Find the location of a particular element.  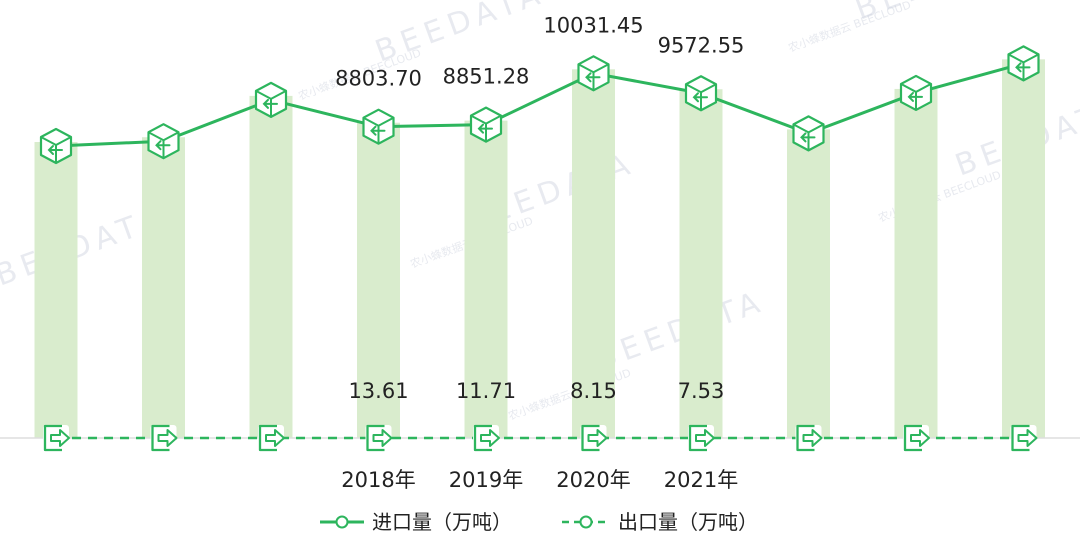

x-tick-label: 2019年 is located at coordinates (486, 480).